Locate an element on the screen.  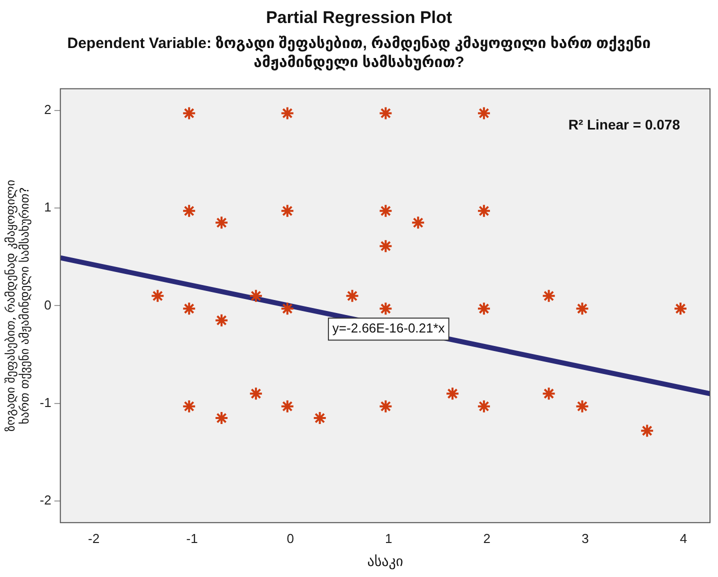
annotation: R² Linear = 0.078 is located at coordinates (624, 124).